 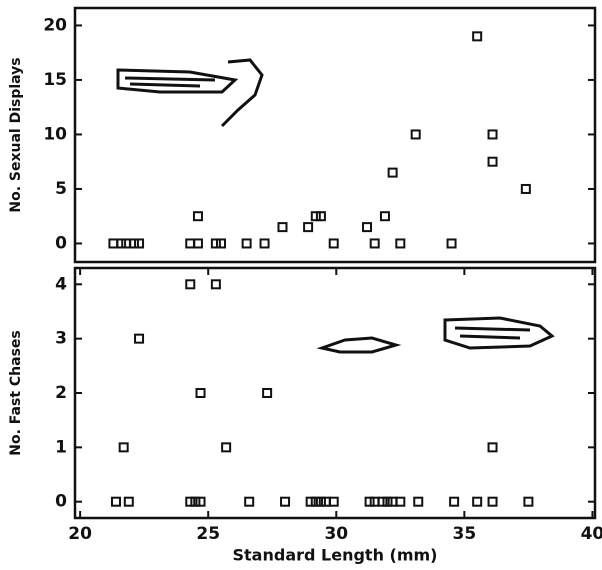 I want to click on y-axis-label: No. Sexual Displays, so click(x=16, y=134).